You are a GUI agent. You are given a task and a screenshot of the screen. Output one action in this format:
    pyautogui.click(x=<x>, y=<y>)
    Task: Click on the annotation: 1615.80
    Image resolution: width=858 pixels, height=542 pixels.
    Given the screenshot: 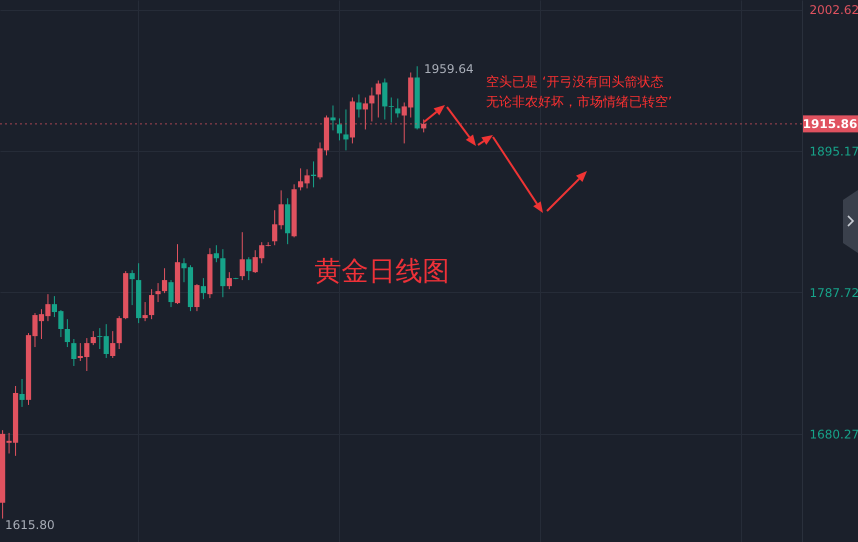 What is the action you would take?
    pyautogui.click(x=30, y=525)
    